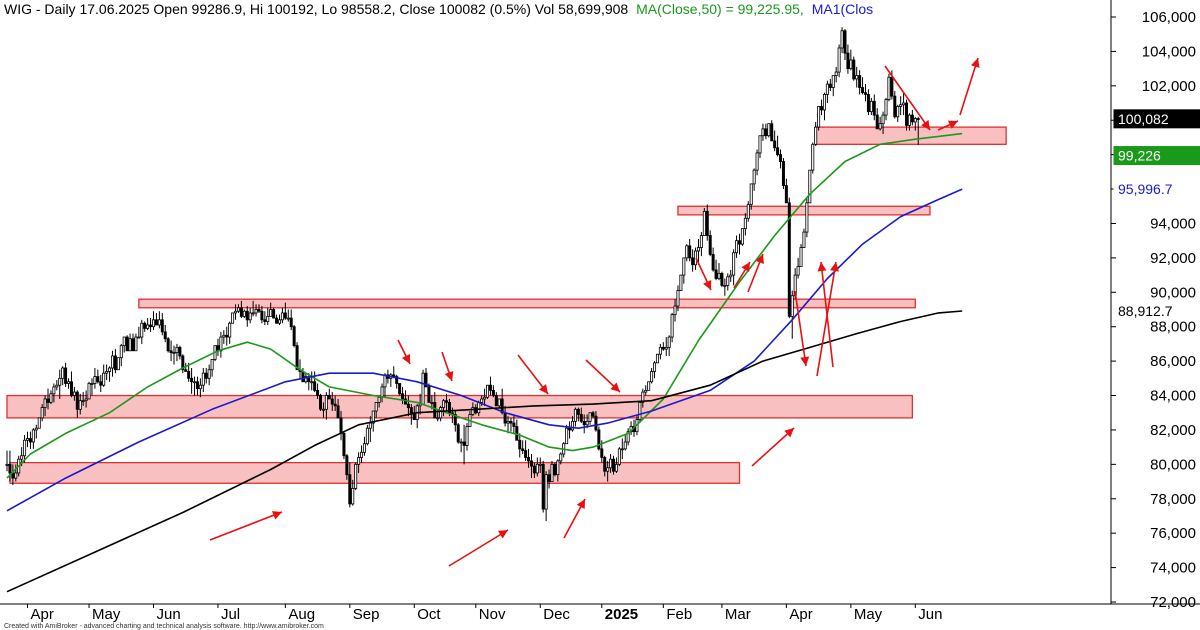  I want to click on x-tick-label-1: May, so click(106, 614).